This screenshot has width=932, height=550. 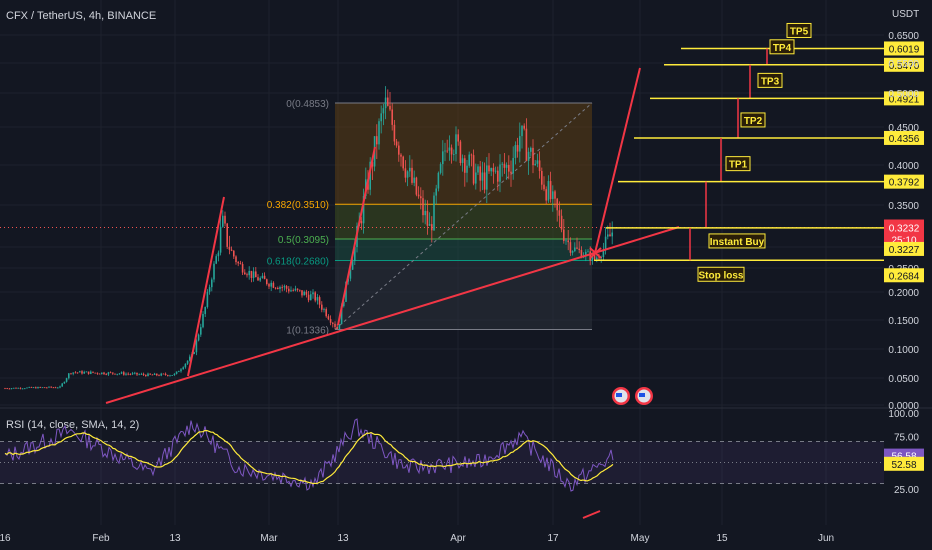 What do you see at coordinates (903, 465) in the screenshot?
I see `rsi-ma-text: 52.58` at bounding box center [903, 465].